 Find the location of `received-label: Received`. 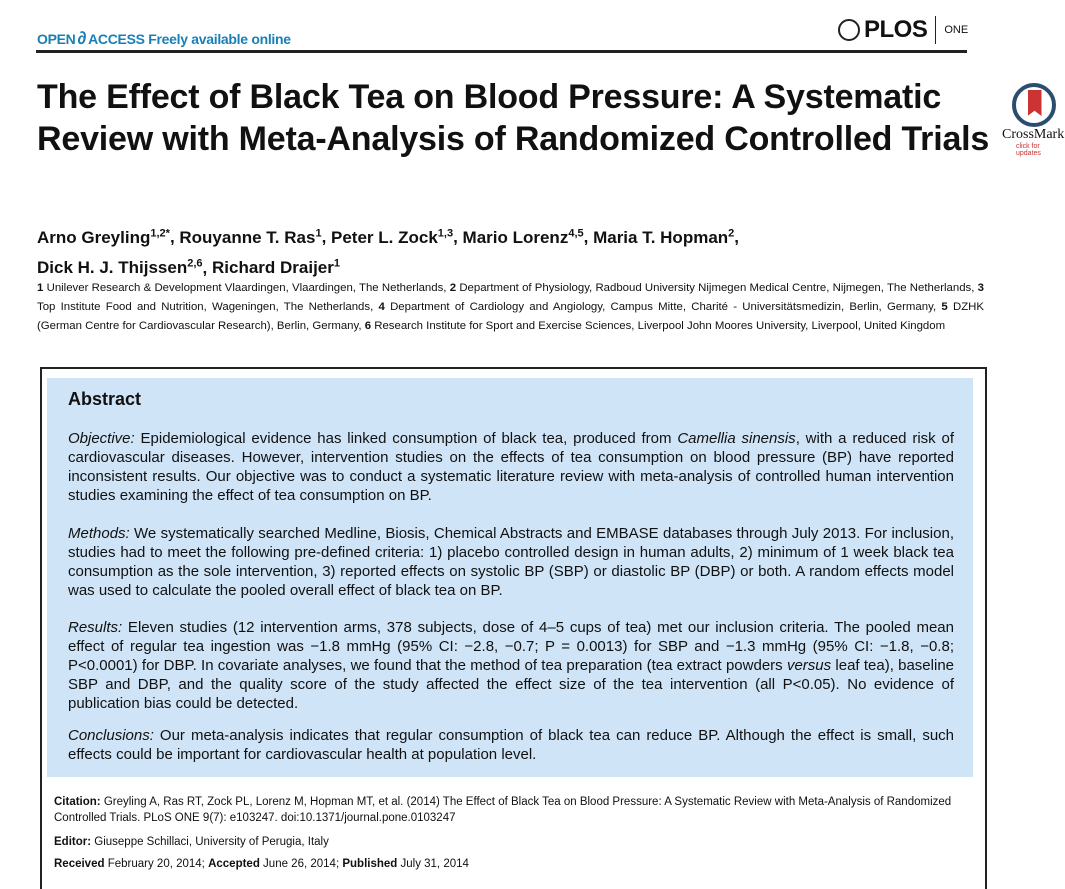

received-label: Received is located at coordinates (79, 864).